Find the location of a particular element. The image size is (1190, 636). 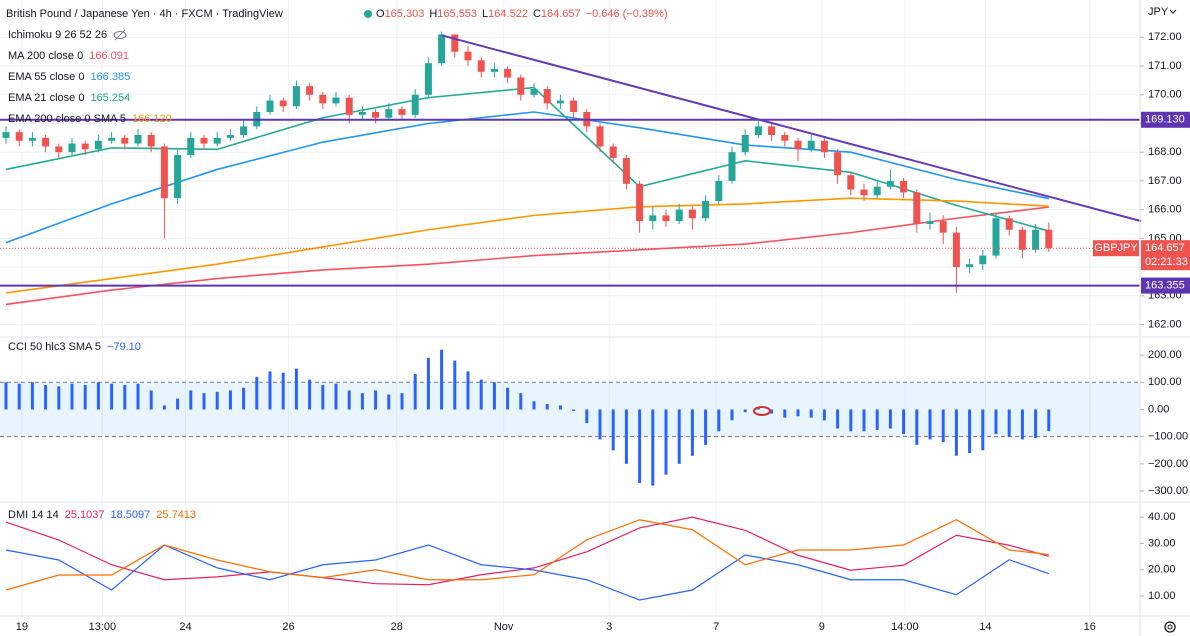

legend-name: EMA 55 close 0 is located at coordinates (46, 77).